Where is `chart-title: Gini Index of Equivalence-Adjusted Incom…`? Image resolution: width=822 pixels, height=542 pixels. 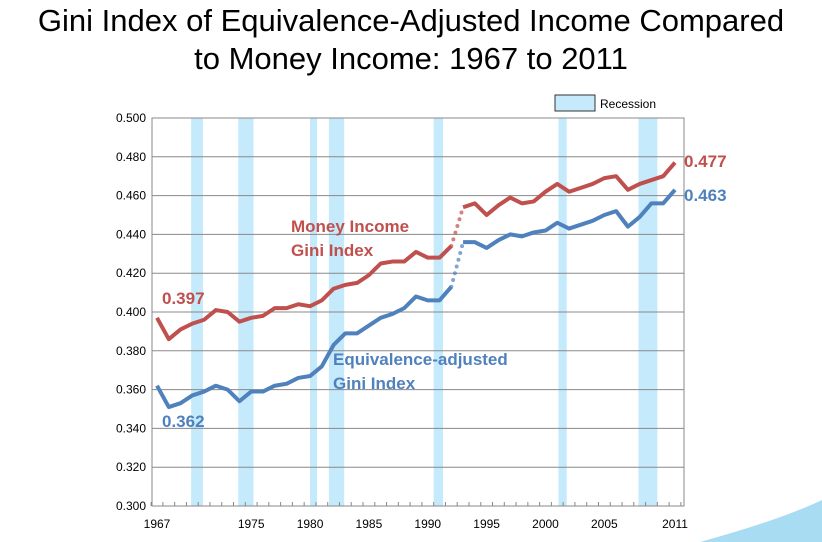 chart-title: Gini Index of Equivalence-Adjusted Incom… is located at coordinates (411, 40).